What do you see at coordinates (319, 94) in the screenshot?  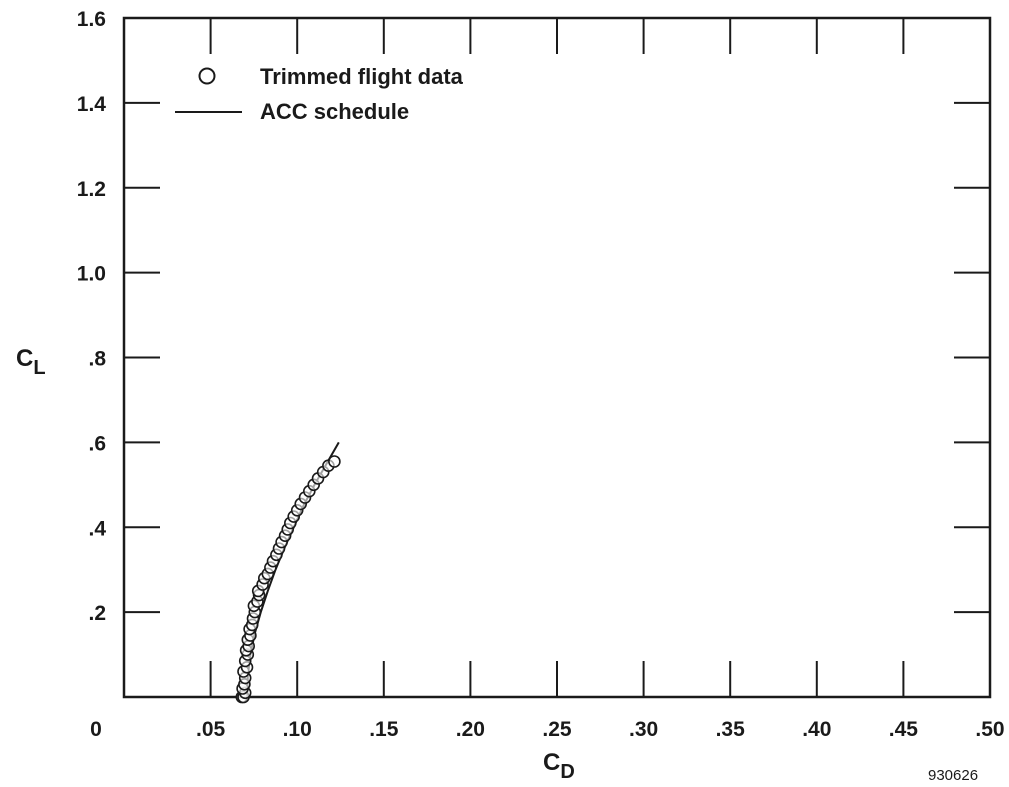 I see `legend: Trimmed flight data ACC schedule` at bounding box center [319, 94].